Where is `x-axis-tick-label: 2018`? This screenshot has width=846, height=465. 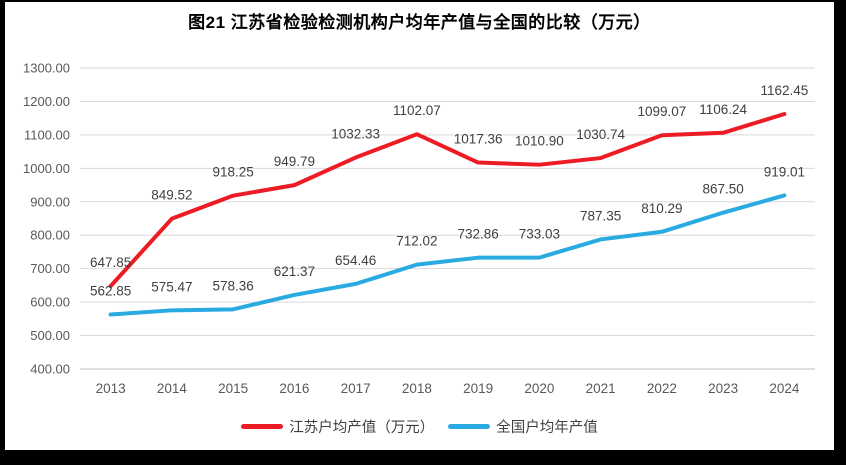 x-axis-tick-label: 2018 is located at coordinates (417, 388).